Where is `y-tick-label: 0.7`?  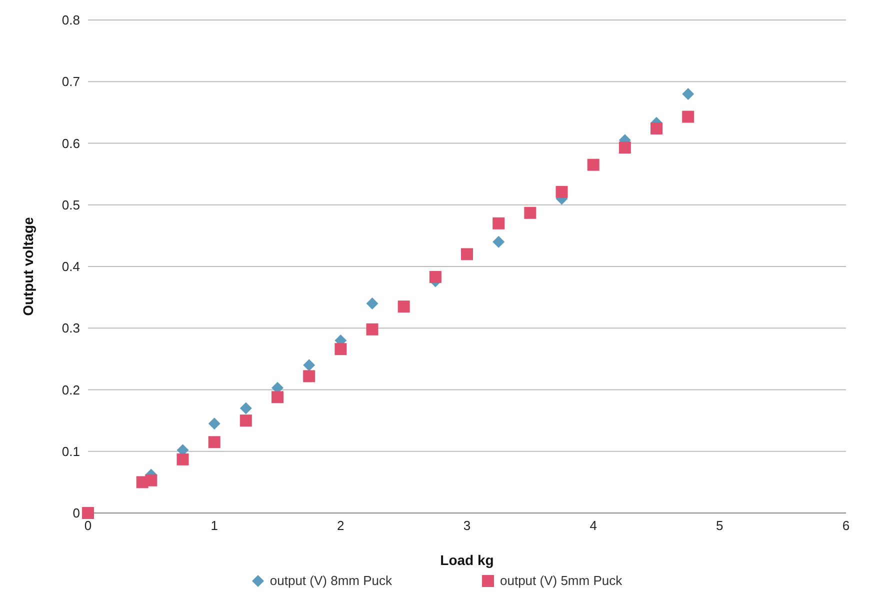 y-tick-label: 0.7 is located at coordinates (71, 82).